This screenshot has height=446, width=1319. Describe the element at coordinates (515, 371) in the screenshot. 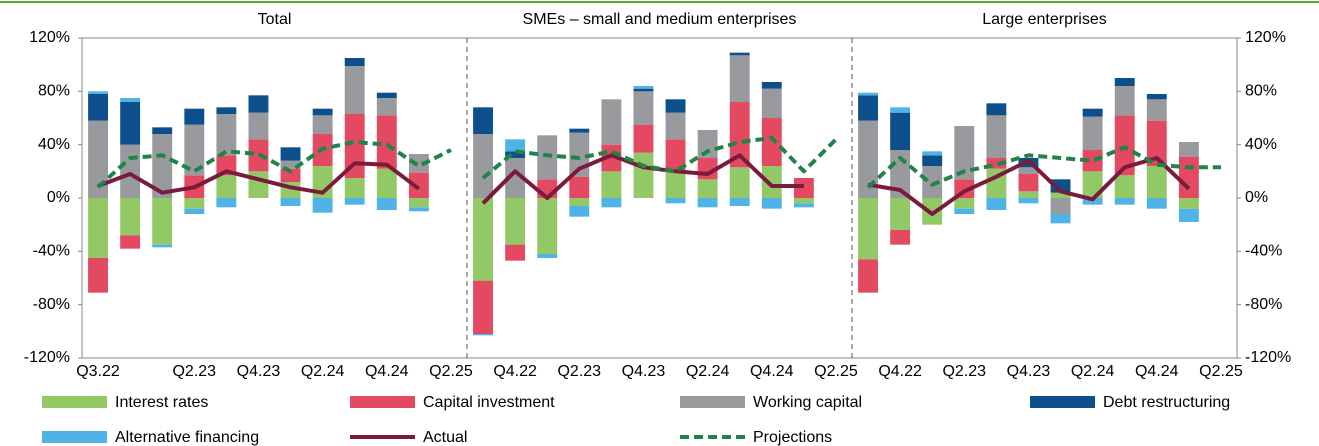

I see `x-tick-label: Q4.22` at that location.